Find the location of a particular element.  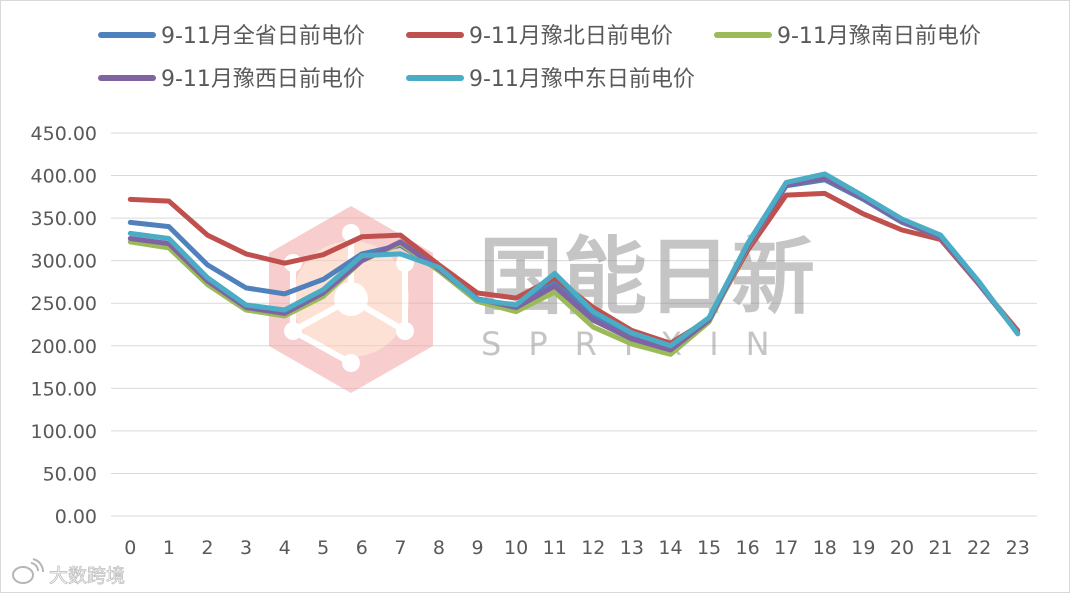

y-tick-label: 250.00 is located at coordinates (64, 304).